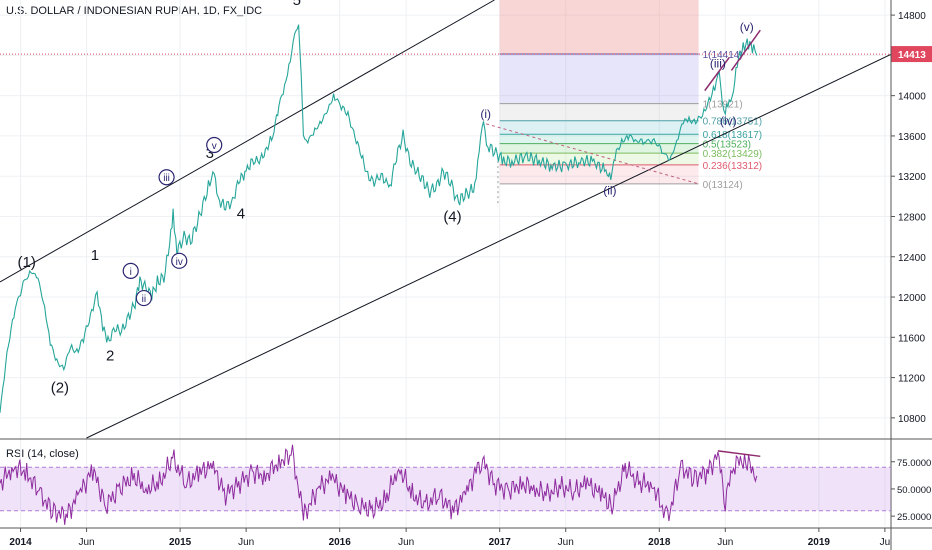  Describe the element at coordinates (819, 542) in the screenshot. I see `x-tick-label: 2019` at that location.